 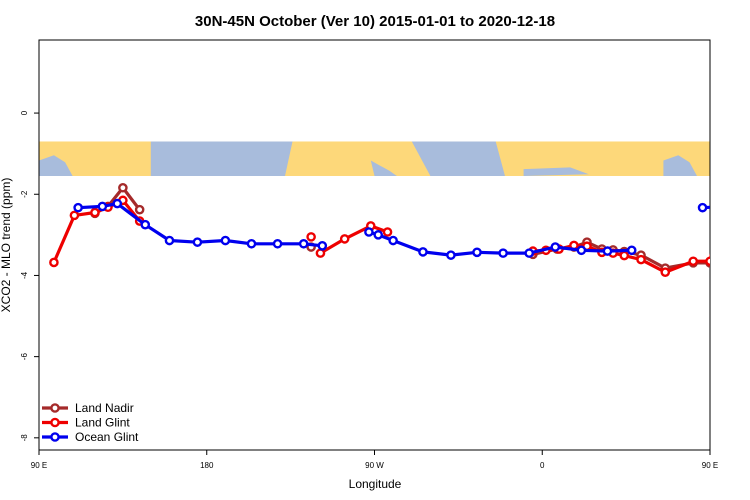 I want to click on y-tick-label: 0, so click(x=24, y=112).